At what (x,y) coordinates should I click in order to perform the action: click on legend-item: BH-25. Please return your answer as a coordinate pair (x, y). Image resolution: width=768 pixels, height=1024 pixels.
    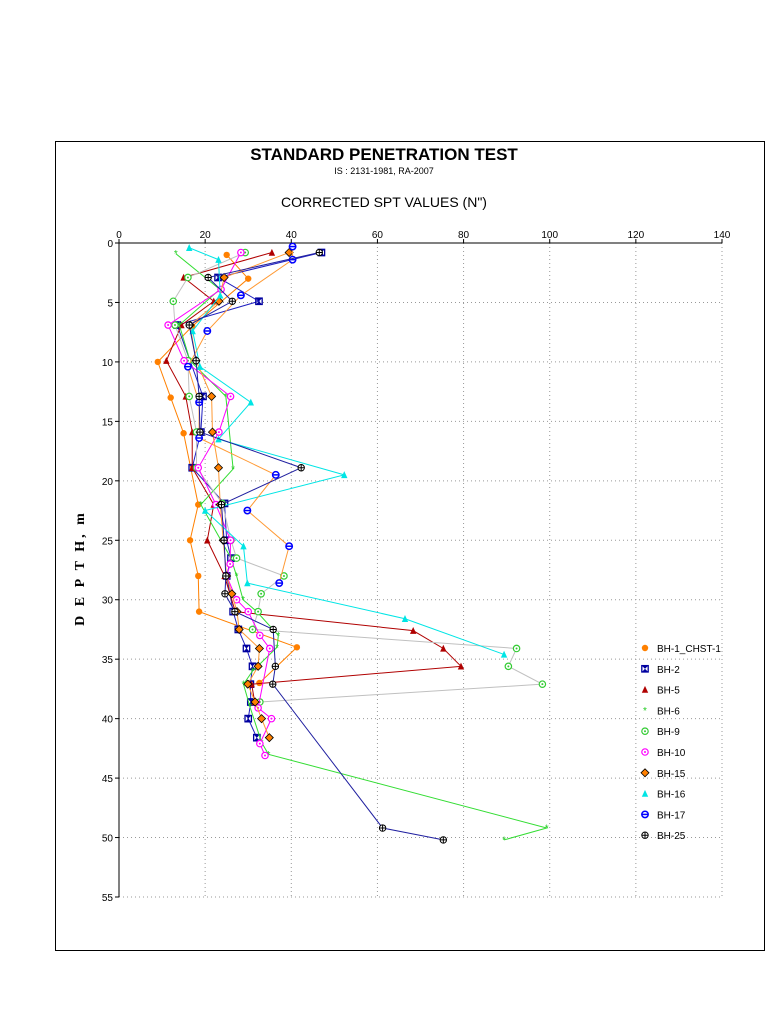
    Looking at the image, I should click on (663, 836).